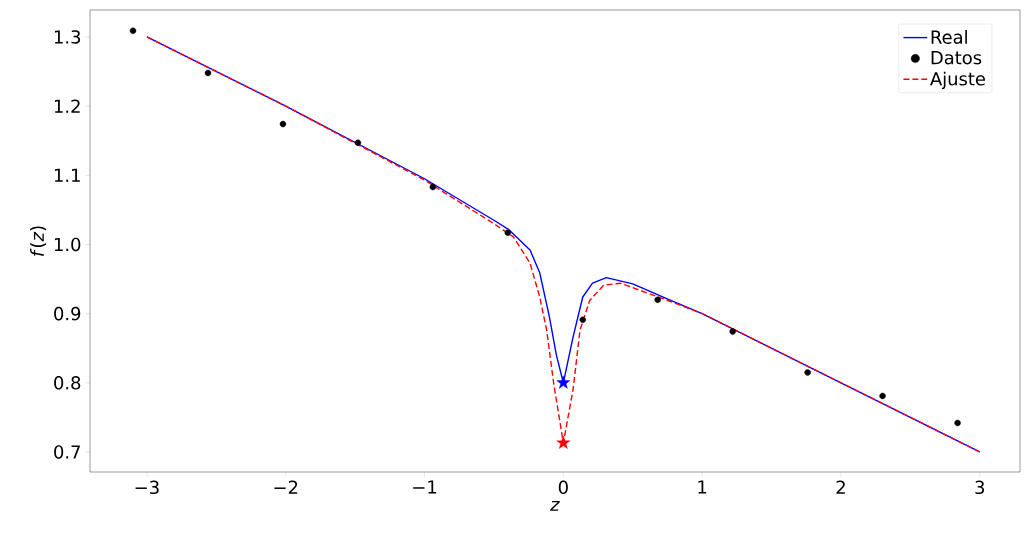  I want to click on y-tick-label: 1.3, so click(67, 37).